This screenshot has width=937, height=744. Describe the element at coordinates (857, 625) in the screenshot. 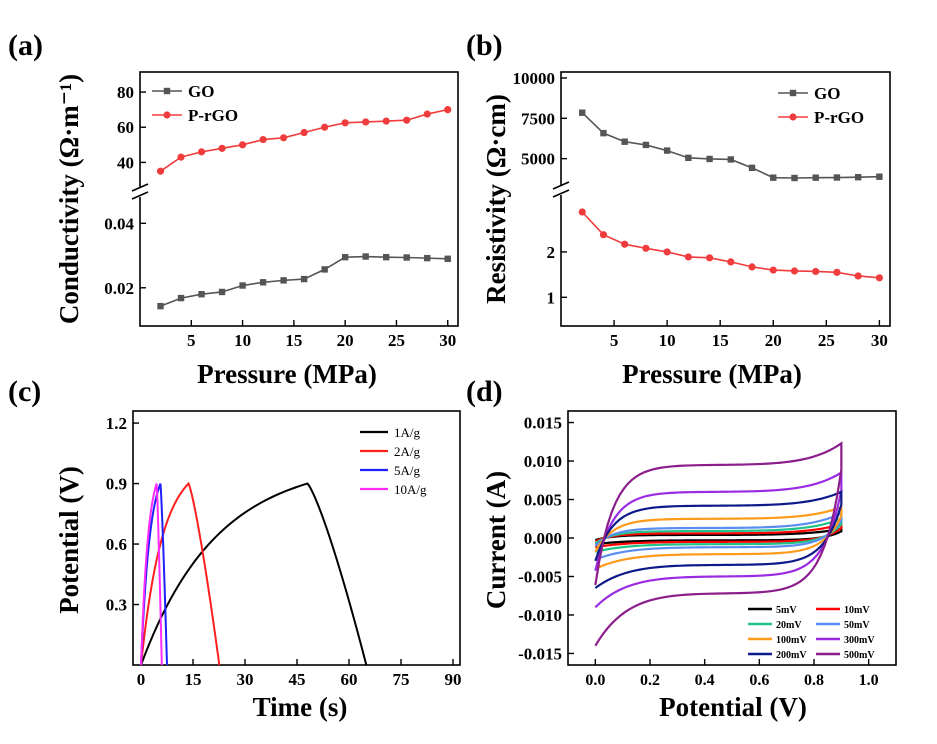

I see `legend-label: 50mV` at that location.